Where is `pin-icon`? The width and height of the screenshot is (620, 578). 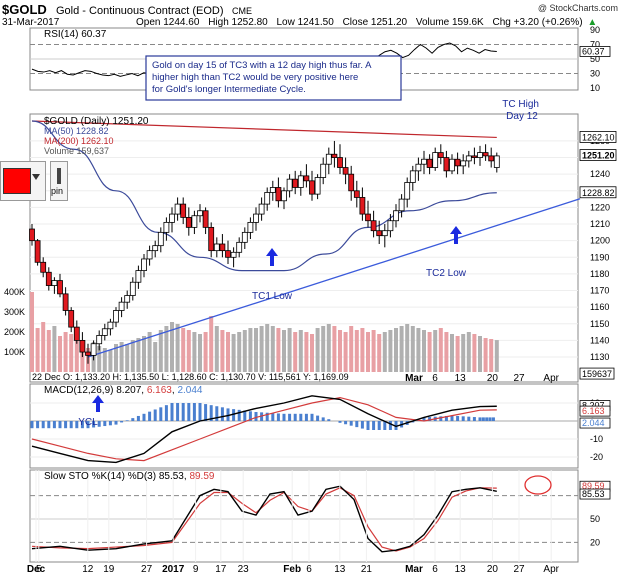 pin-icon is located at coordinates (59, 176).